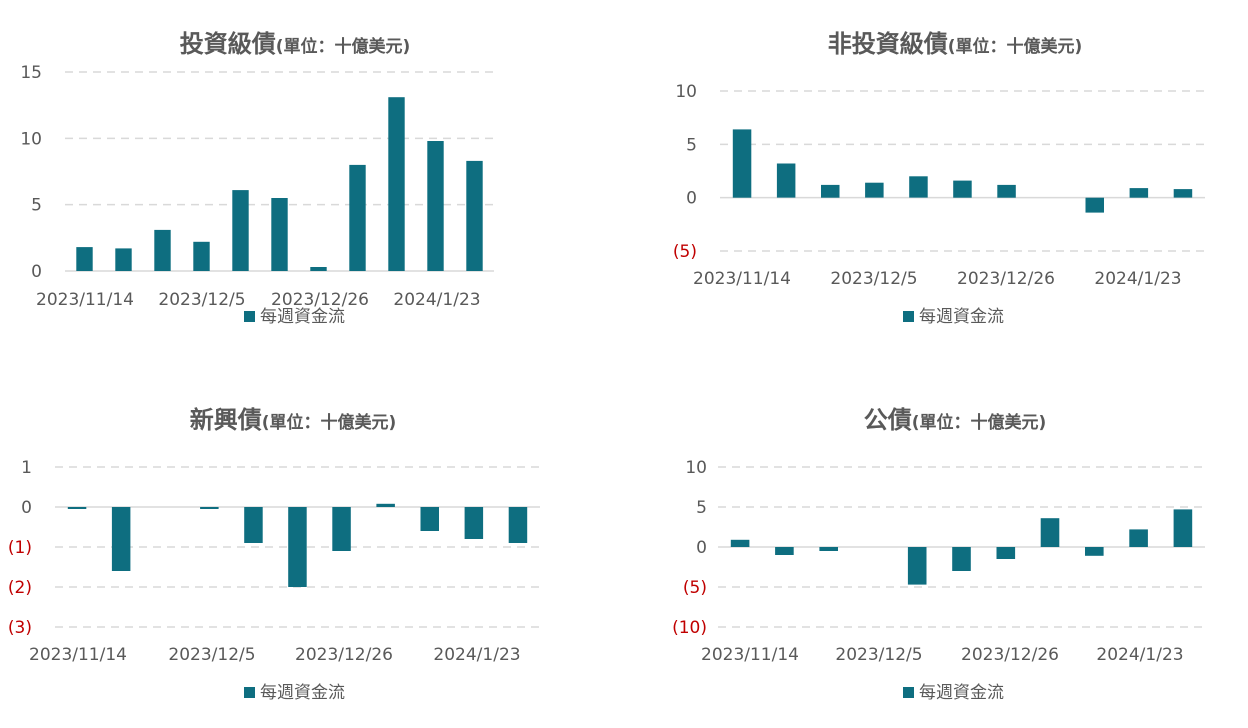 The image size is (1248, 728). Describe the element at coordinates (888, 420) in the screenshot. I see `chart-title-main: 公債` at that location.